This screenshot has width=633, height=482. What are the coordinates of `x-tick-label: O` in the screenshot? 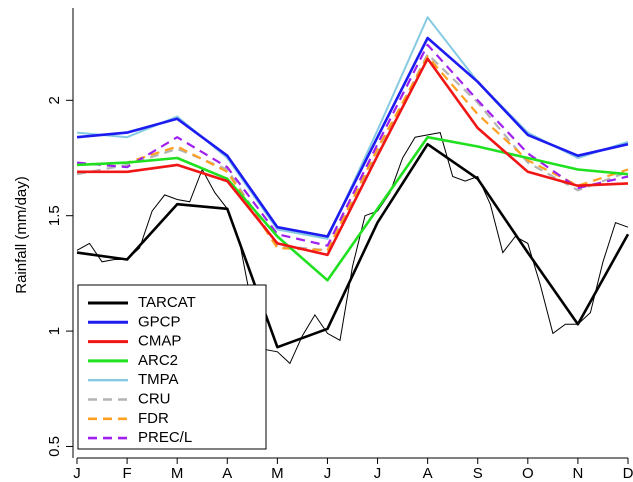 It's located at (528, 473).